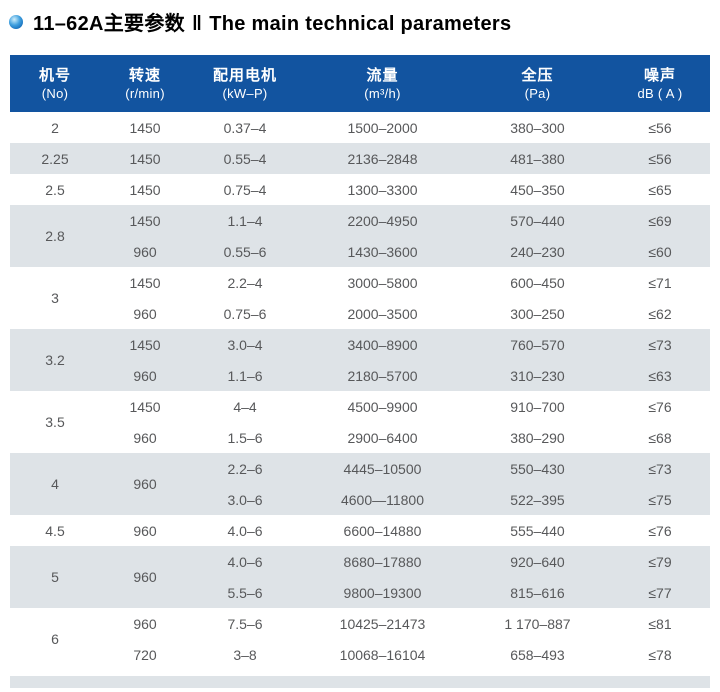 Image resolution: width=720 pixels, height=692 pixels. I want to click on cell-pressure: 600–450, so click(537, 282).